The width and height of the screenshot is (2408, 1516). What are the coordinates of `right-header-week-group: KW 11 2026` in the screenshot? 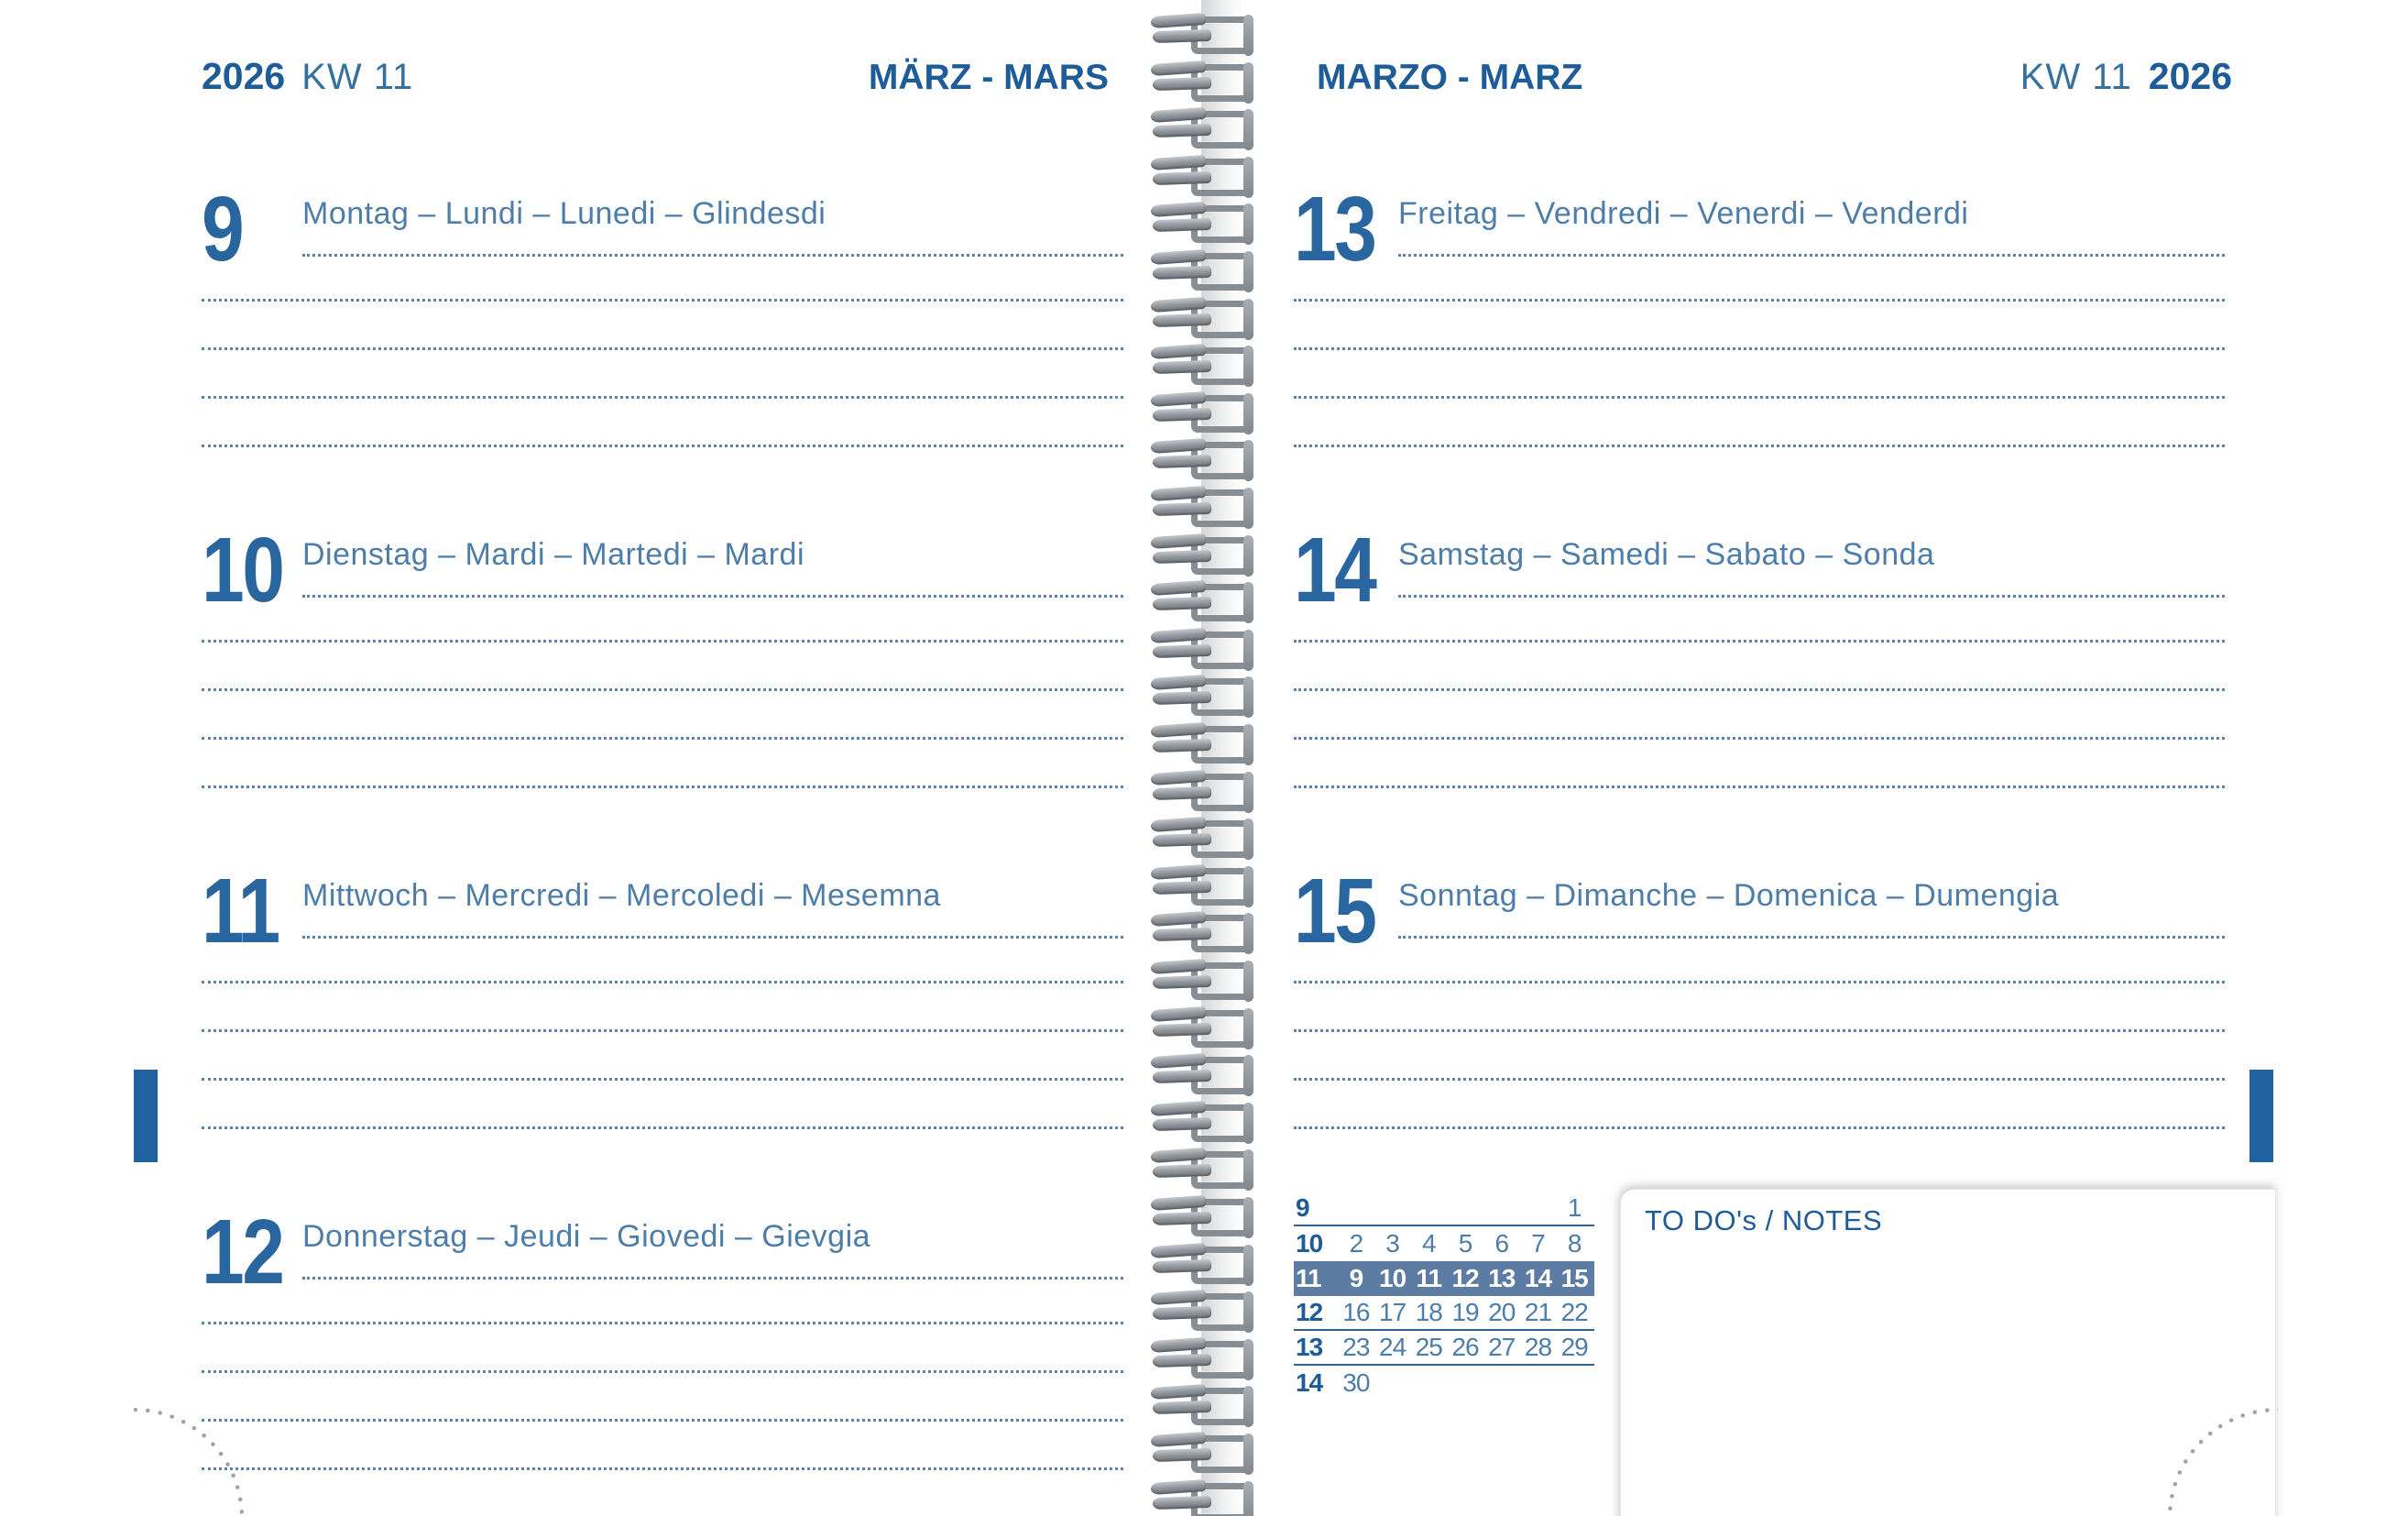 It's located at (2126, 76).